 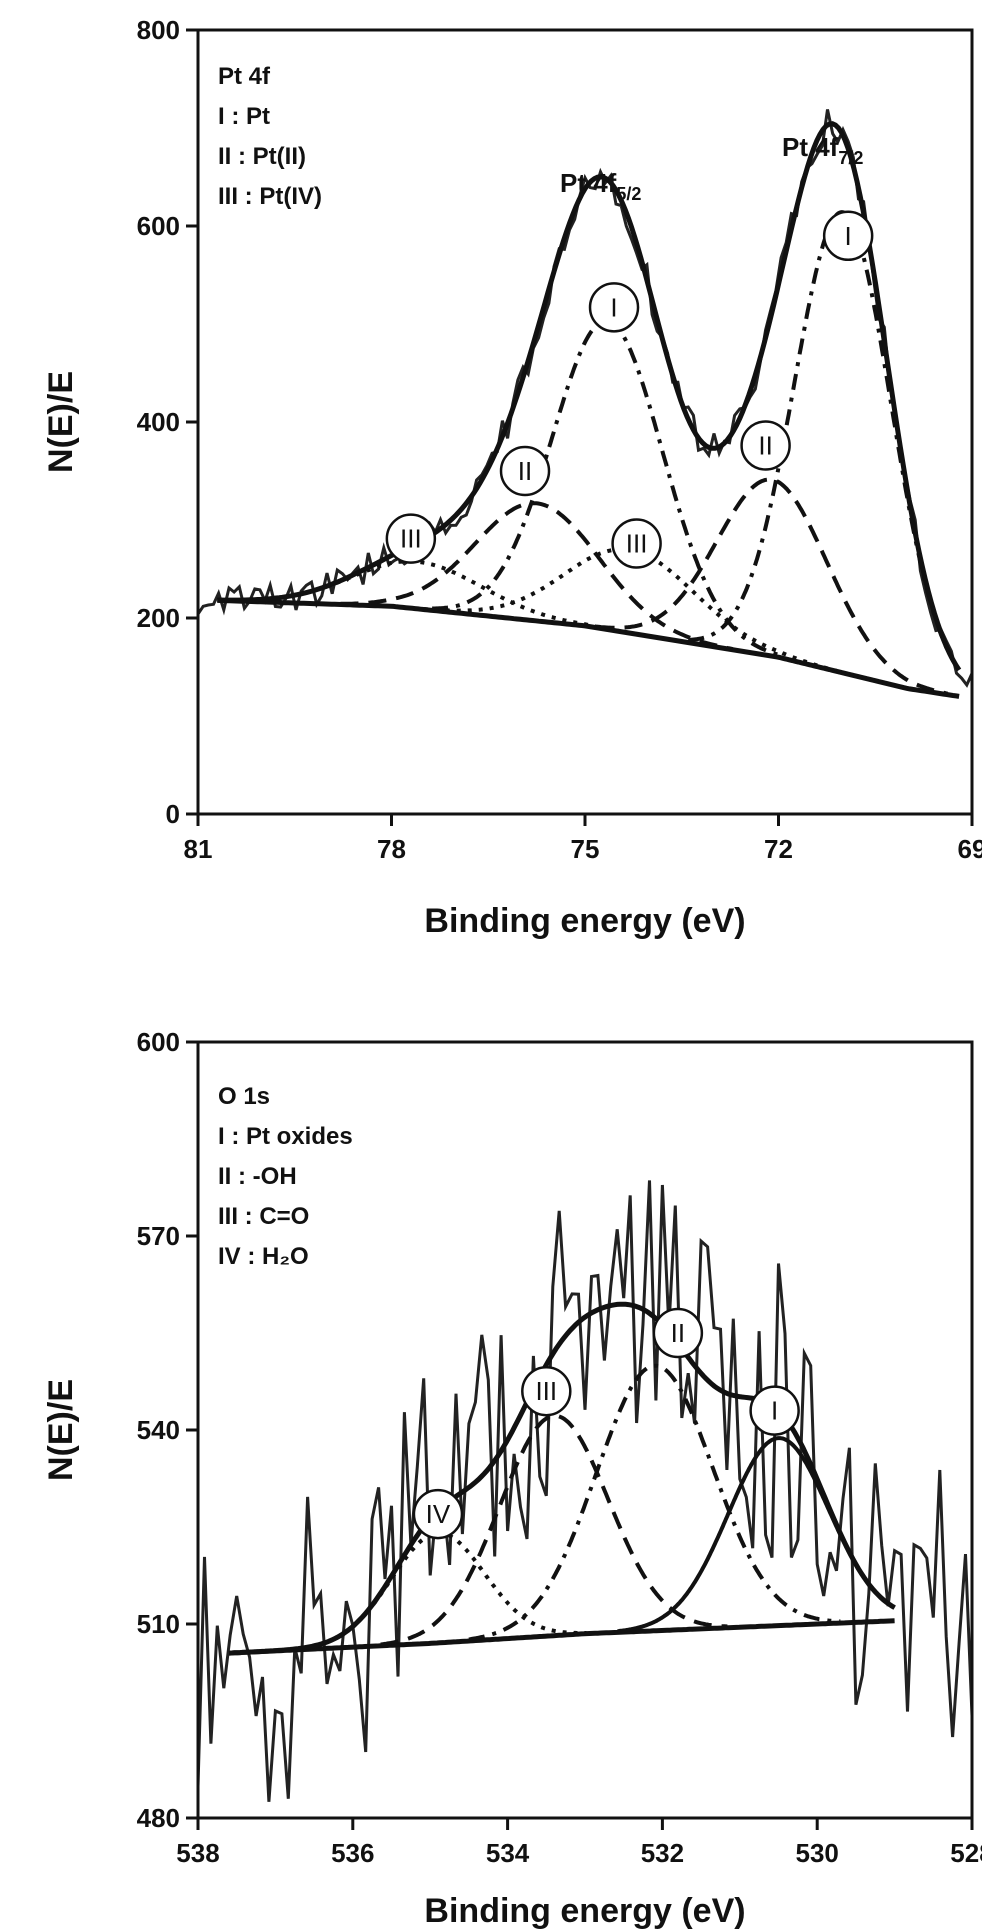 What do you see at coordinates (584, 921) in the screenshot?
I see `pt4f-x-axis-title: Binding energy (eV)` at bounding box center [584, 921].